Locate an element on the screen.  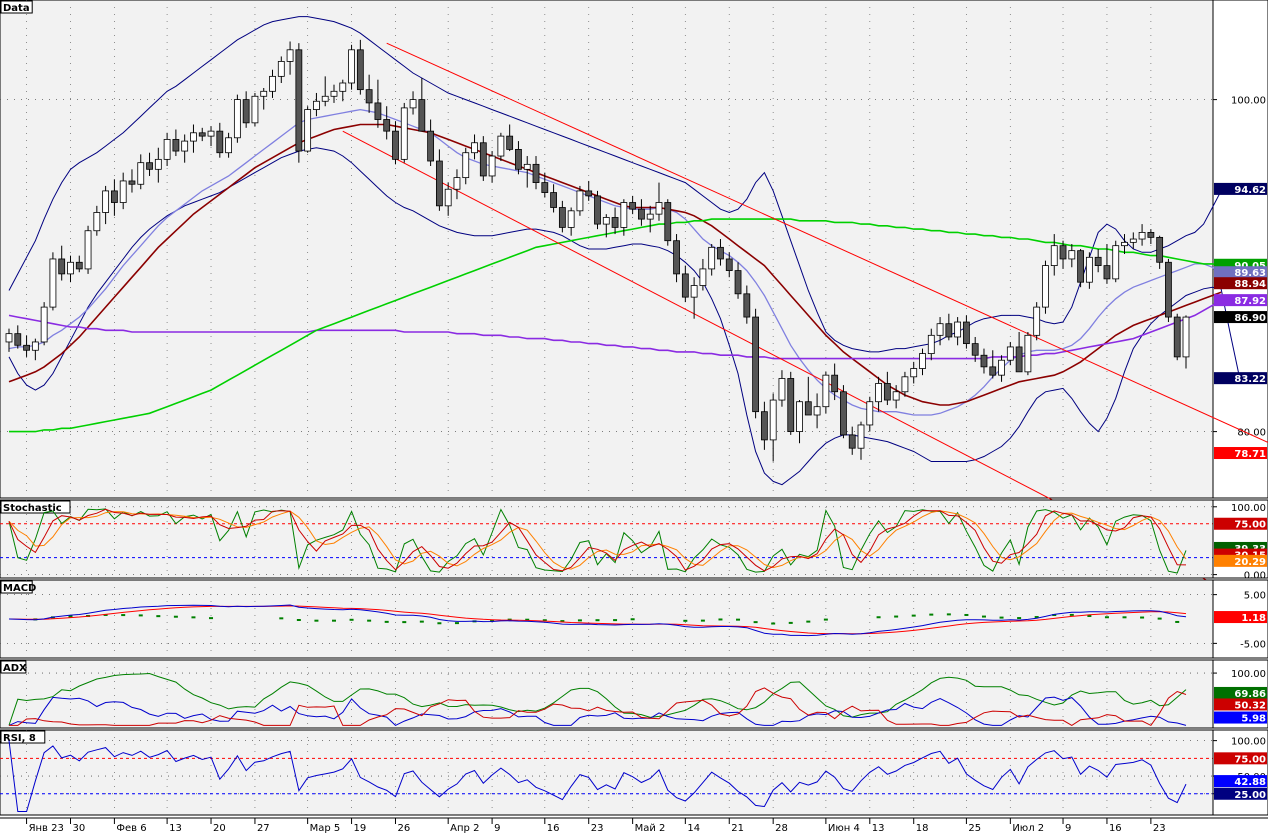
axis-tick-label: 100.00 is located at coordinates (1248, 742).